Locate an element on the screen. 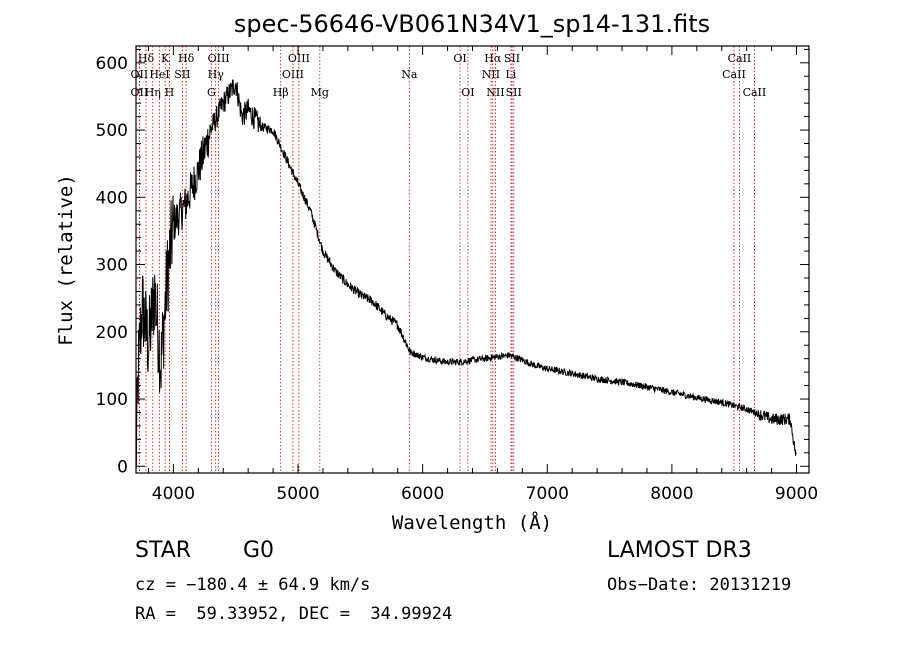  x-tick-label: 6000 is located at coordinates (422, 494).